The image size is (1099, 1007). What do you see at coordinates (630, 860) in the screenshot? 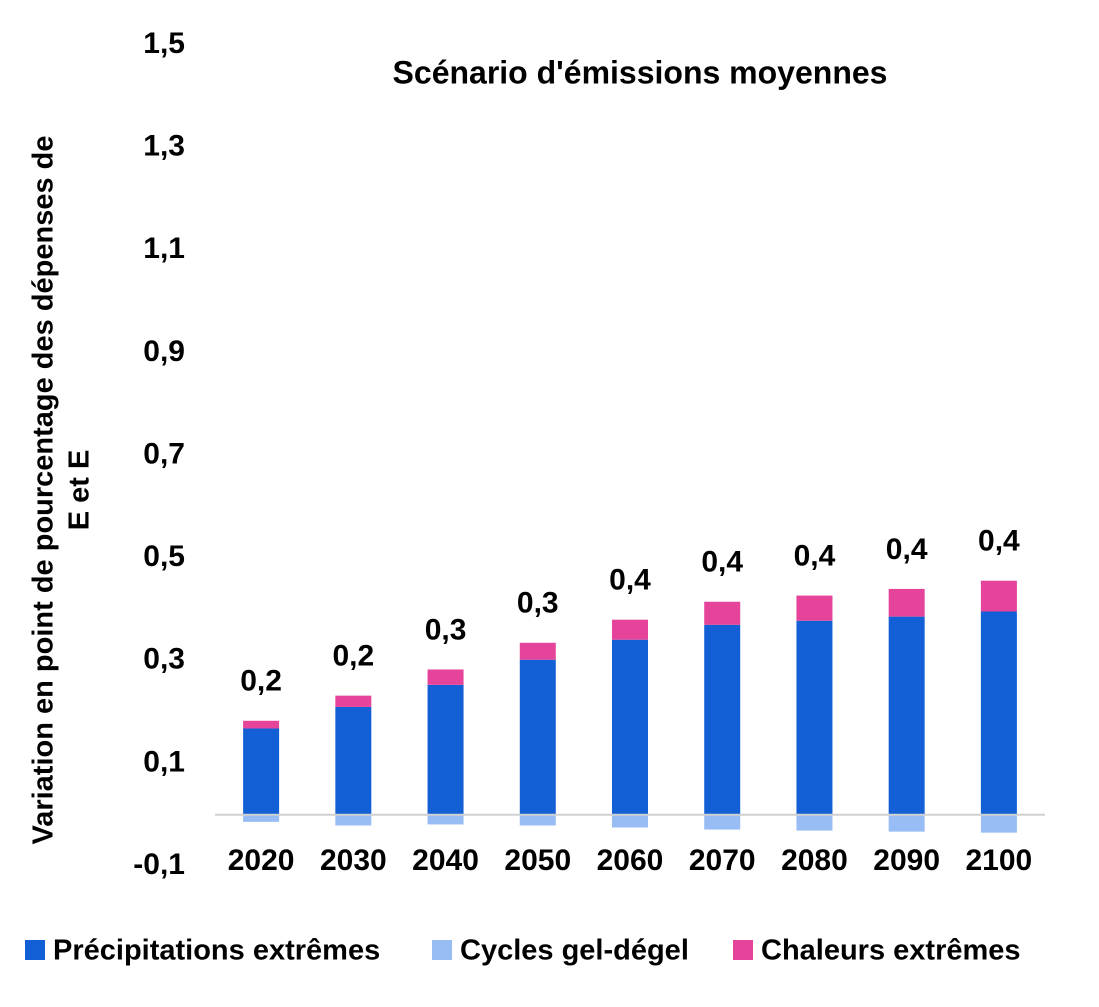
I see `x-tick-label: 2060` at bounding box center [630, 860].